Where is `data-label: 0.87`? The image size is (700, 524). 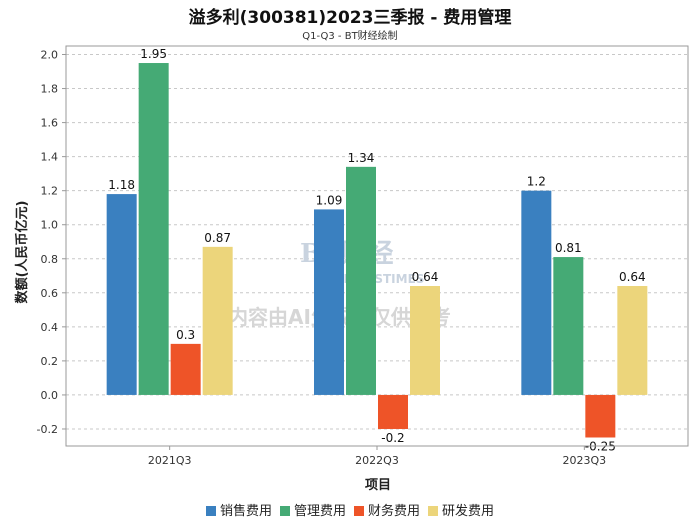 data-label: 0.87 is located at coordinates (217, 238).